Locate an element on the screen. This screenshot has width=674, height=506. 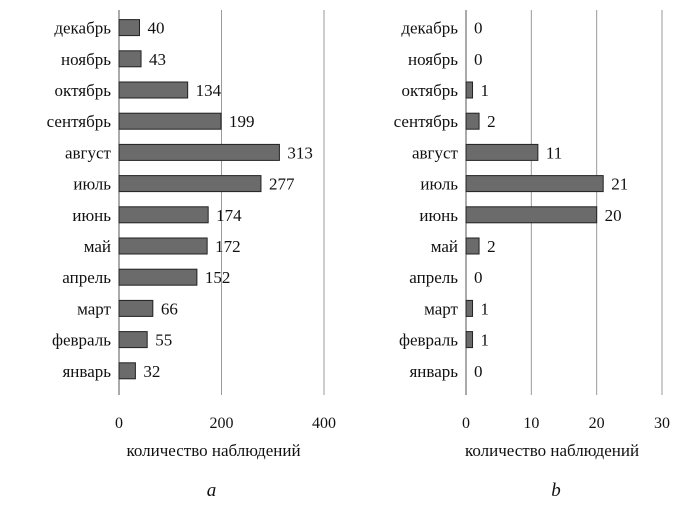
value-label: 66 is located at coordinates (169, 308).